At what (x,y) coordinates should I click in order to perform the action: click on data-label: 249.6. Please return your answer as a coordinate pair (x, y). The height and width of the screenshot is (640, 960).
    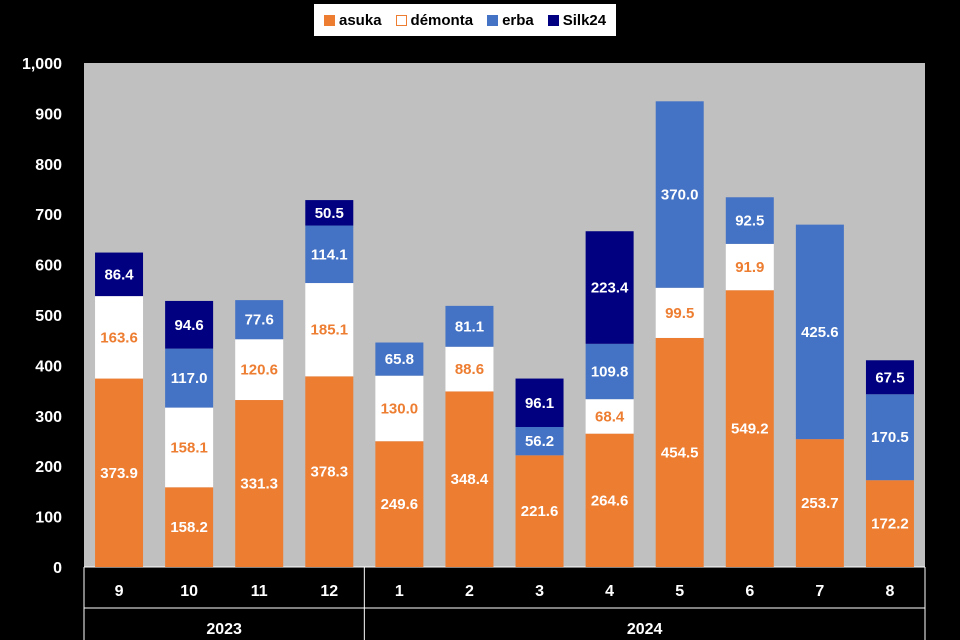
    Looking at the image, I should click on (400, 504).